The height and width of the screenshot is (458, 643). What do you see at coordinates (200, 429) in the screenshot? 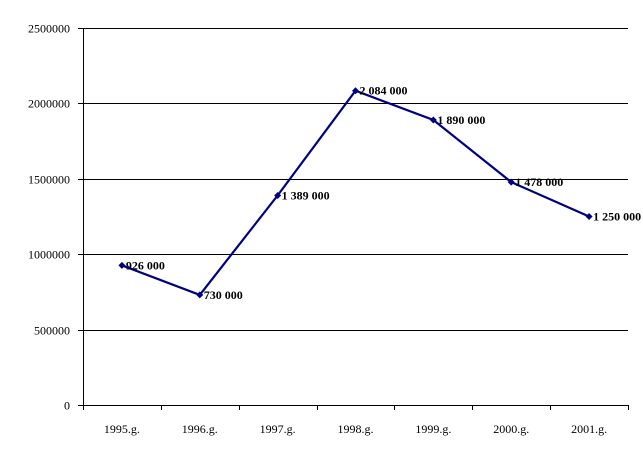
I see `x-tick-label: 1996.g.` at bounding box center [200, 429].